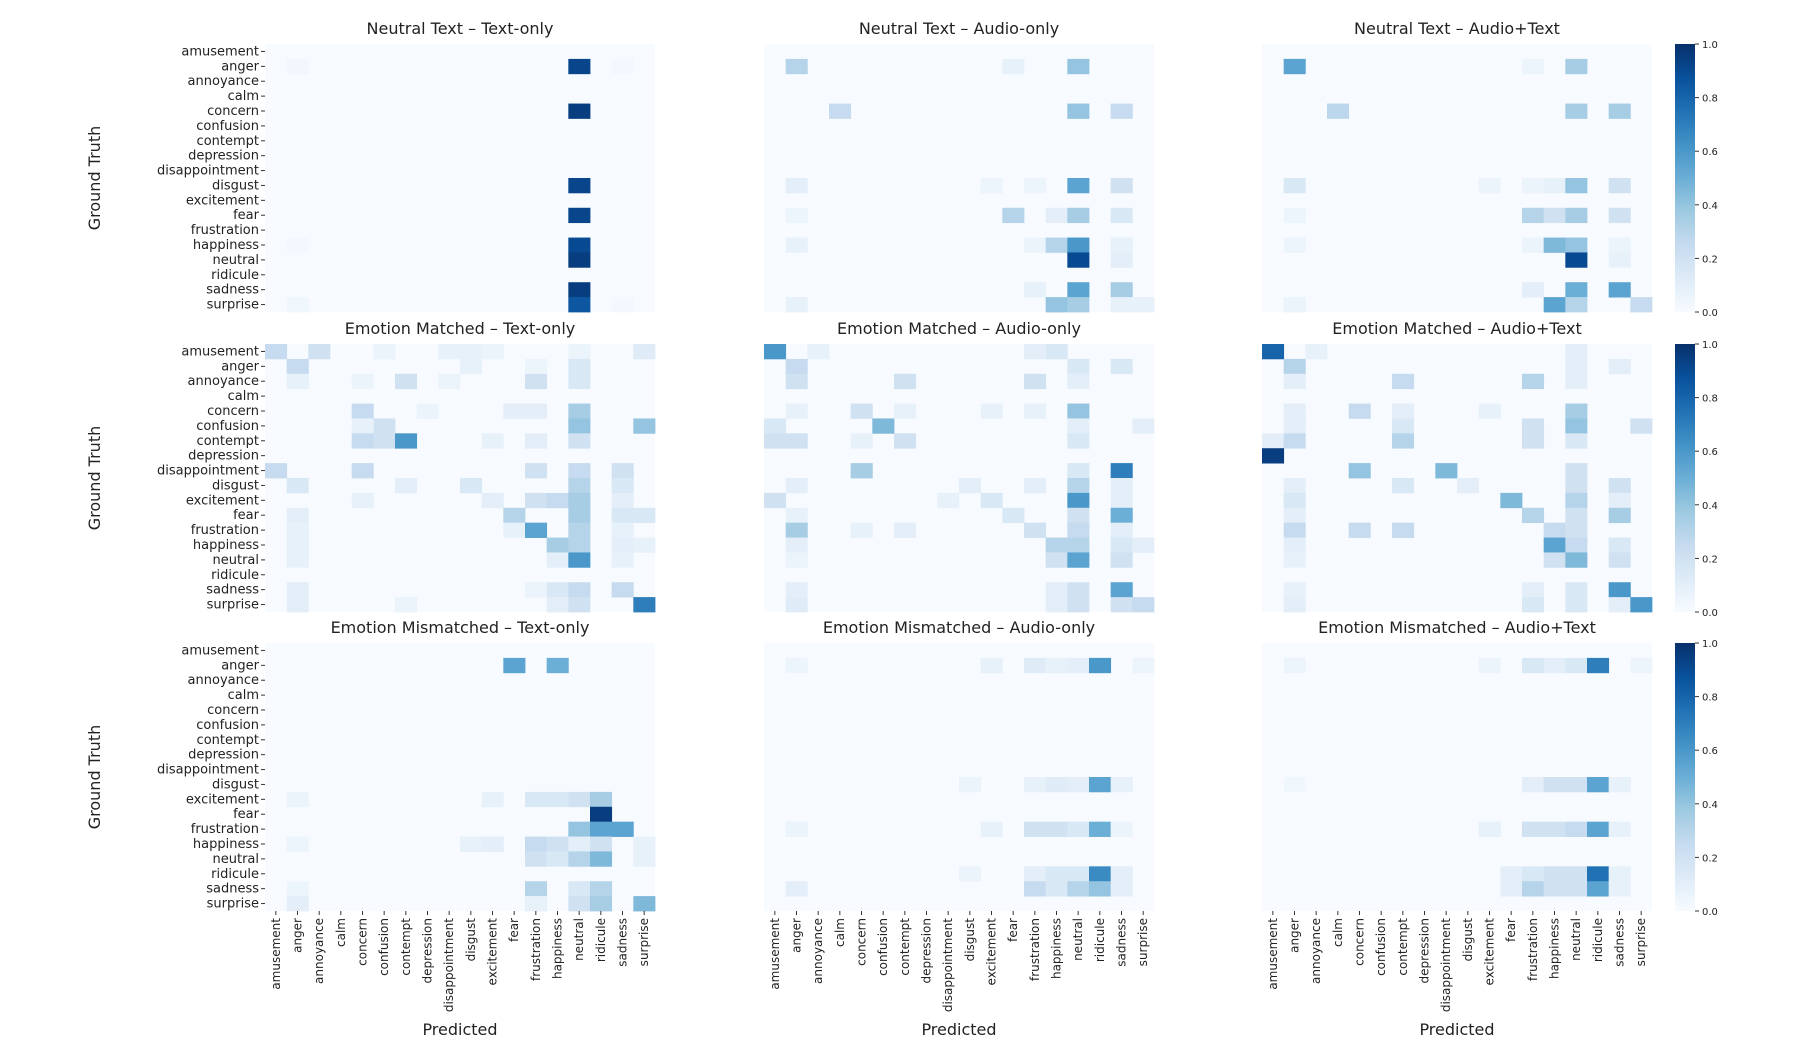  I want to click on colorbar-gradient, so click(1685, 777).